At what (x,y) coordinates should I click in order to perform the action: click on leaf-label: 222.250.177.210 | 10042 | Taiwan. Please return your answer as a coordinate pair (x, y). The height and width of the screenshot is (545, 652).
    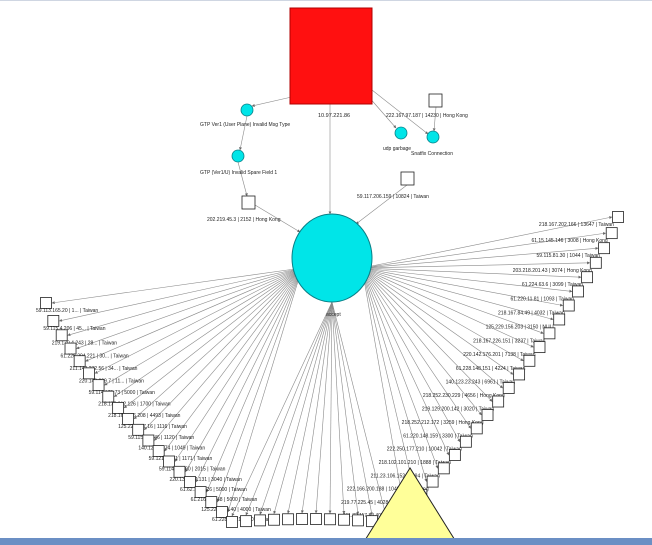
    Looking at the image, I should click on (424, 450).